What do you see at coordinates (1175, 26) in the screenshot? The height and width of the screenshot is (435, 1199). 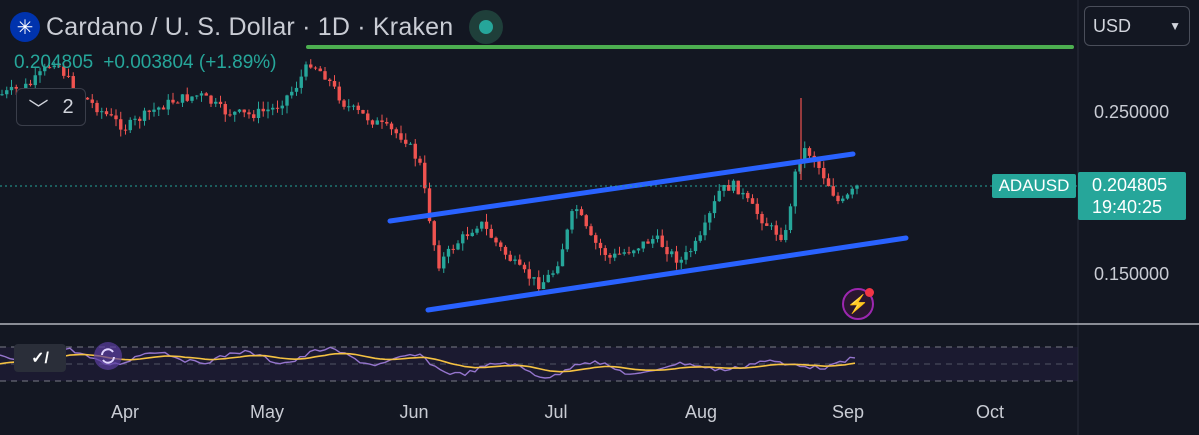 I see `chevron-down-icon: ▼` at bounding box center [1175, 26].